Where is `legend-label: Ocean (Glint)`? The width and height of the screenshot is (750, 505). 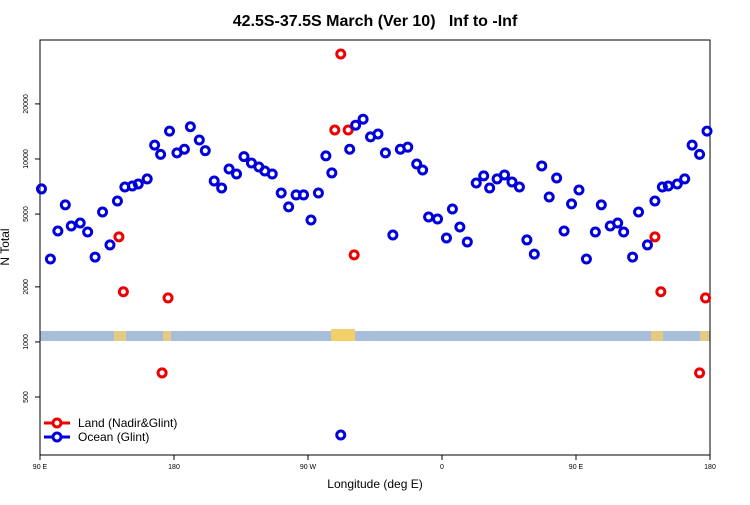
legend-label: Ocean (Glint) is located at coordinates (113, 437).